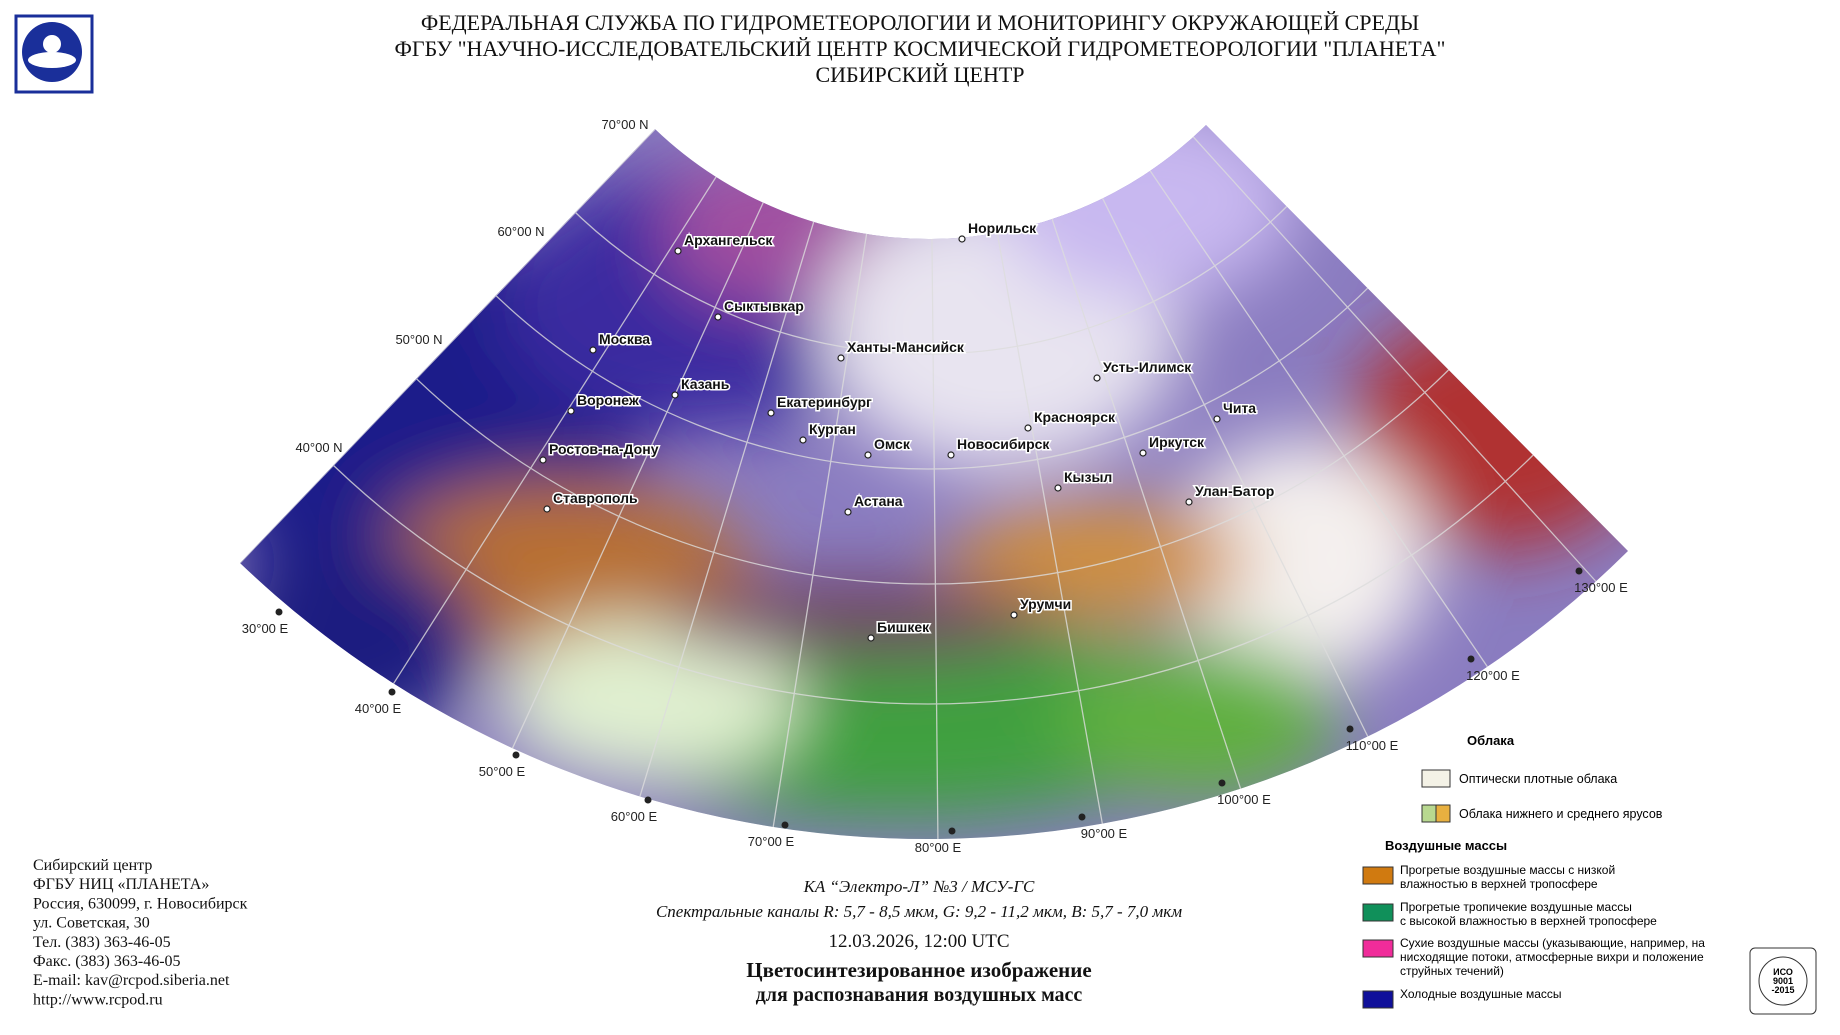 This screenshot has height=1035, width=1840. Describe the element at coordinates (903, 627) in the screenshot. I see `city-label: Бишкек` at that location.